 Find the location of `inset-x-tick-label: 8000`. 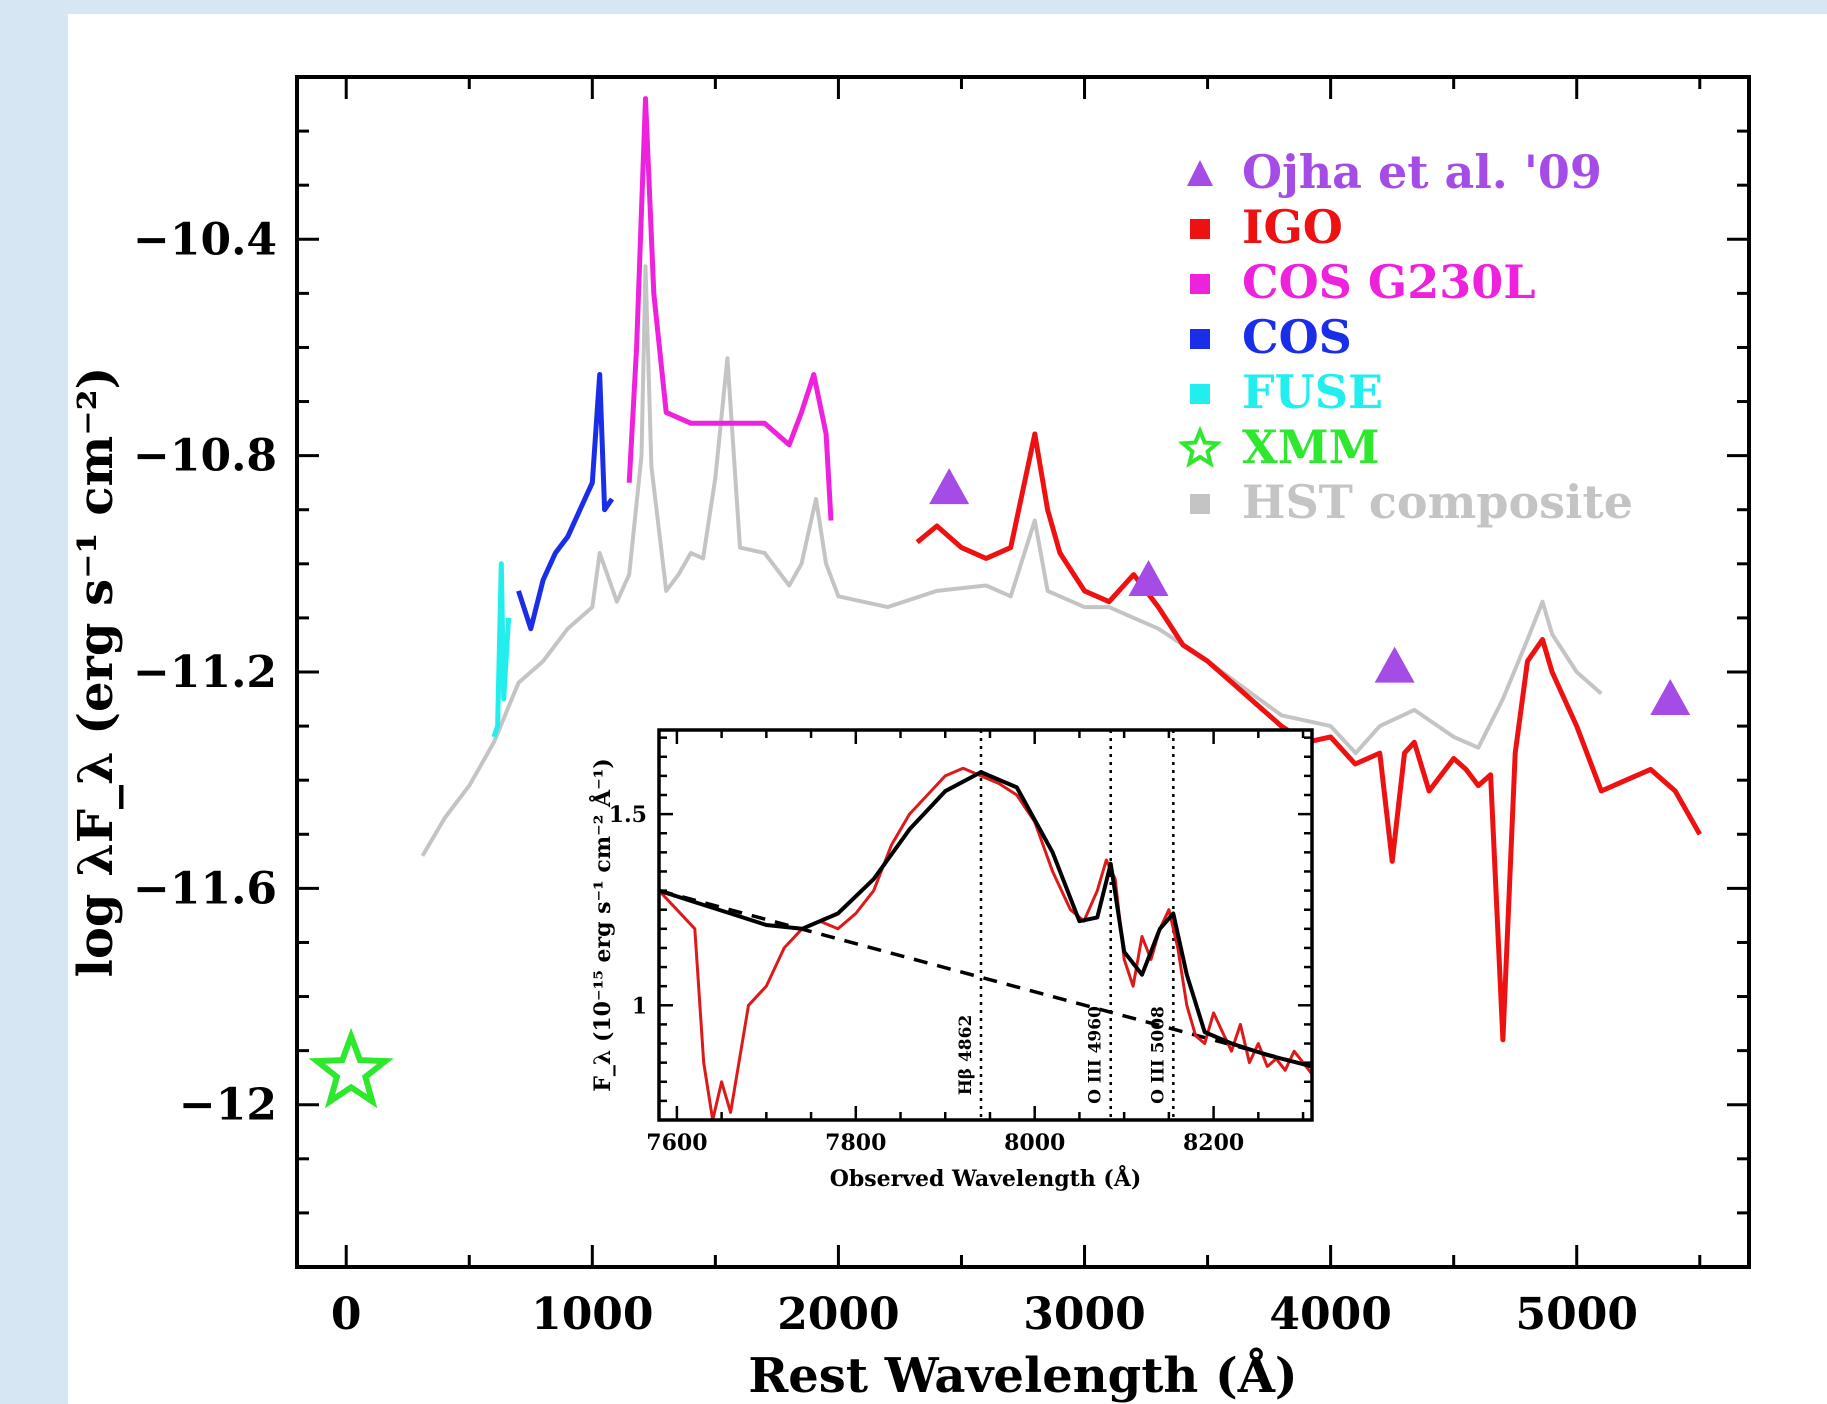

inset-x-tick-label: 8000 is located at coordinates (1034, 1143).